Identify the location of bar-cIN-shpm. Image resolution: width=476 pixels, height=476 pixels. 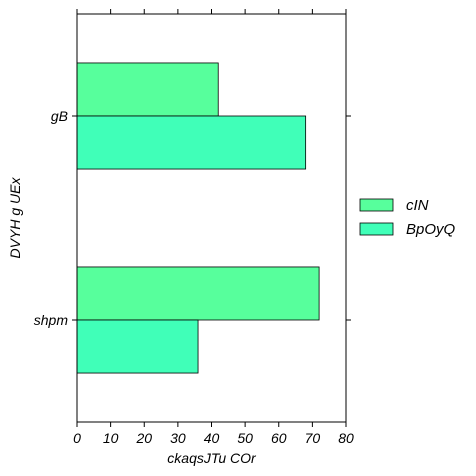
(198, 293).